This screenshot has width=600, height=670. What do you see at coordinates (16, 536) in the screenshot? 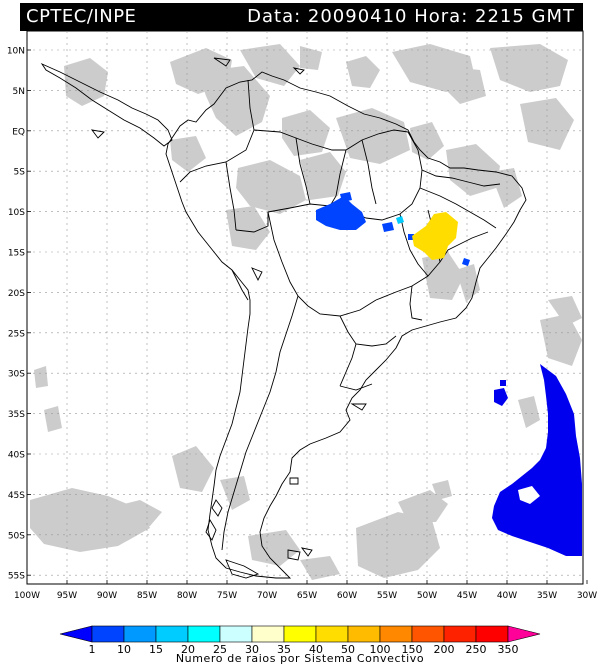
I see `lat-label-50s: 50S` at bounding box center [16, 536].